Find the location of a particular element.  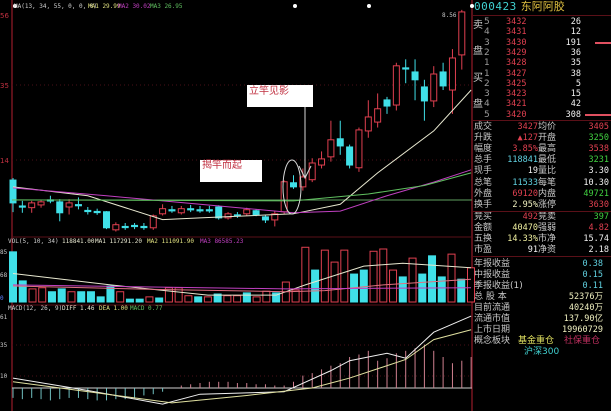

stat-label: 总手 is located at coordinates (483, 160).